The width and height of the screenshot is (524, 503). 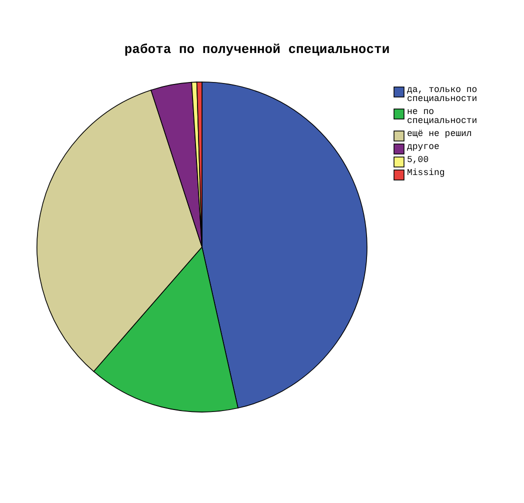 I want to click on legend-label: Missing, so click(x=426, y=173).